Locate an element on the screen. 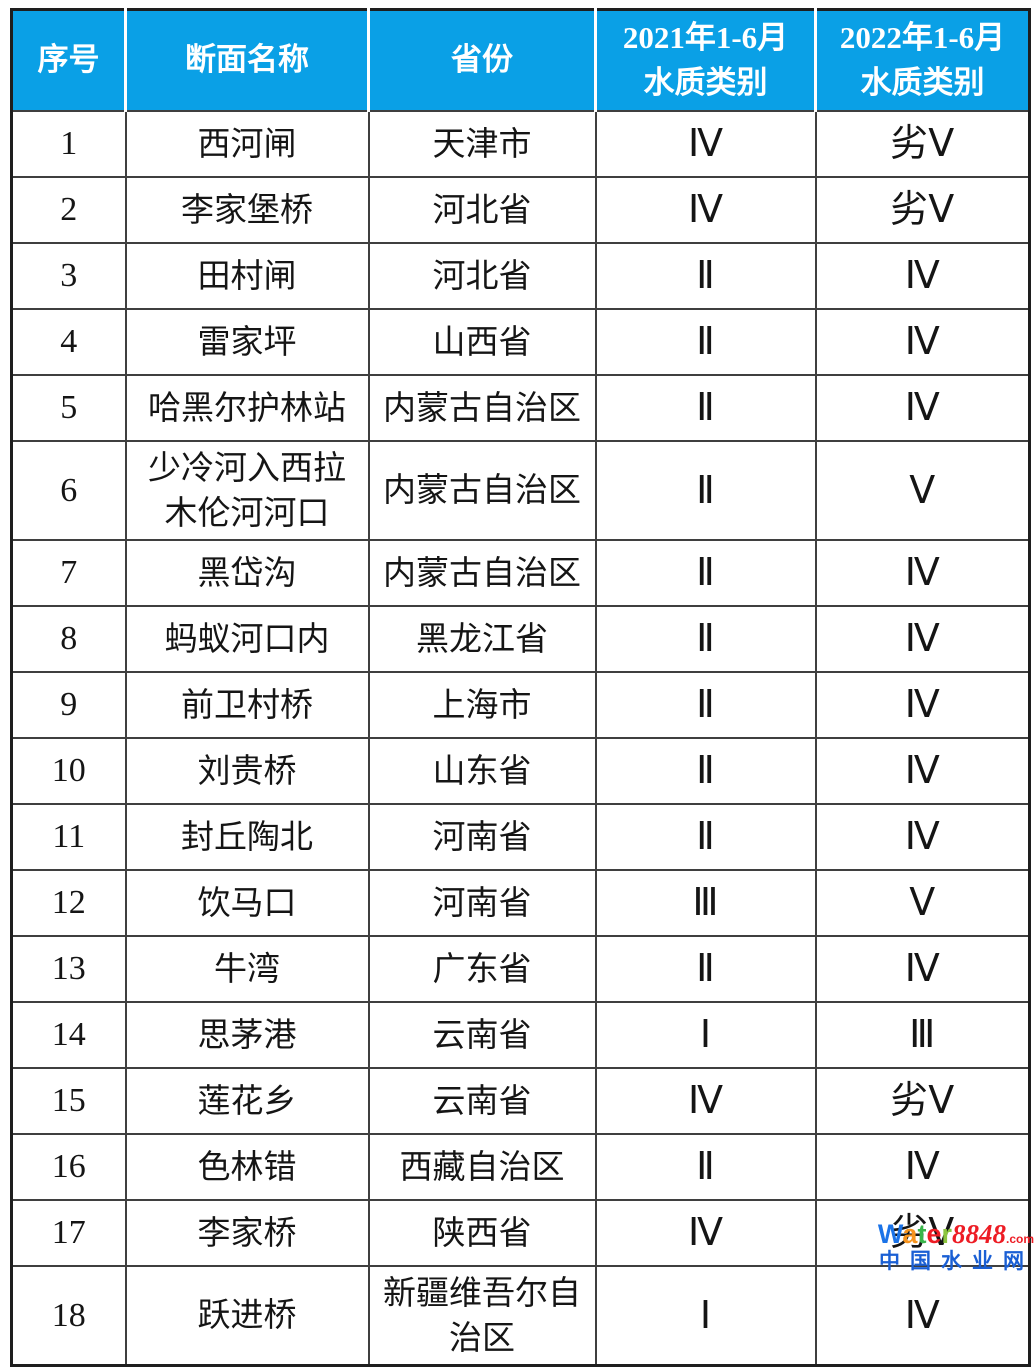  row-index-cell: 14 is located at coordinates (68, 1035).